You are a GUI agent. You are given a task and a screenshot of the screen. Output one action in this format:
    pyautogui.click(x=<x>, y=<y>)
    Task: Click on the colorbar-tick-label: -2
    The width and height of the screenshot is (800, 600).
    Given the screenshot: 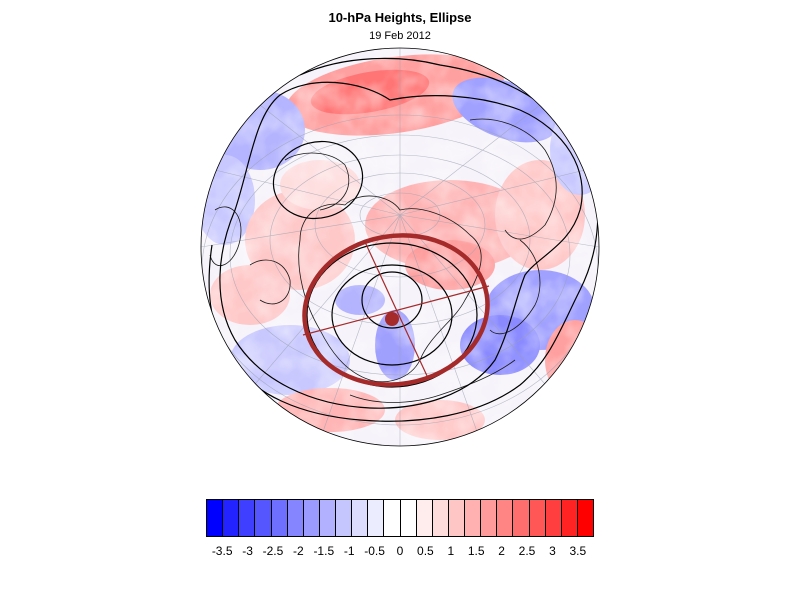 What is the action you would take?
    pyautogui.click(x=298, y=551)
    